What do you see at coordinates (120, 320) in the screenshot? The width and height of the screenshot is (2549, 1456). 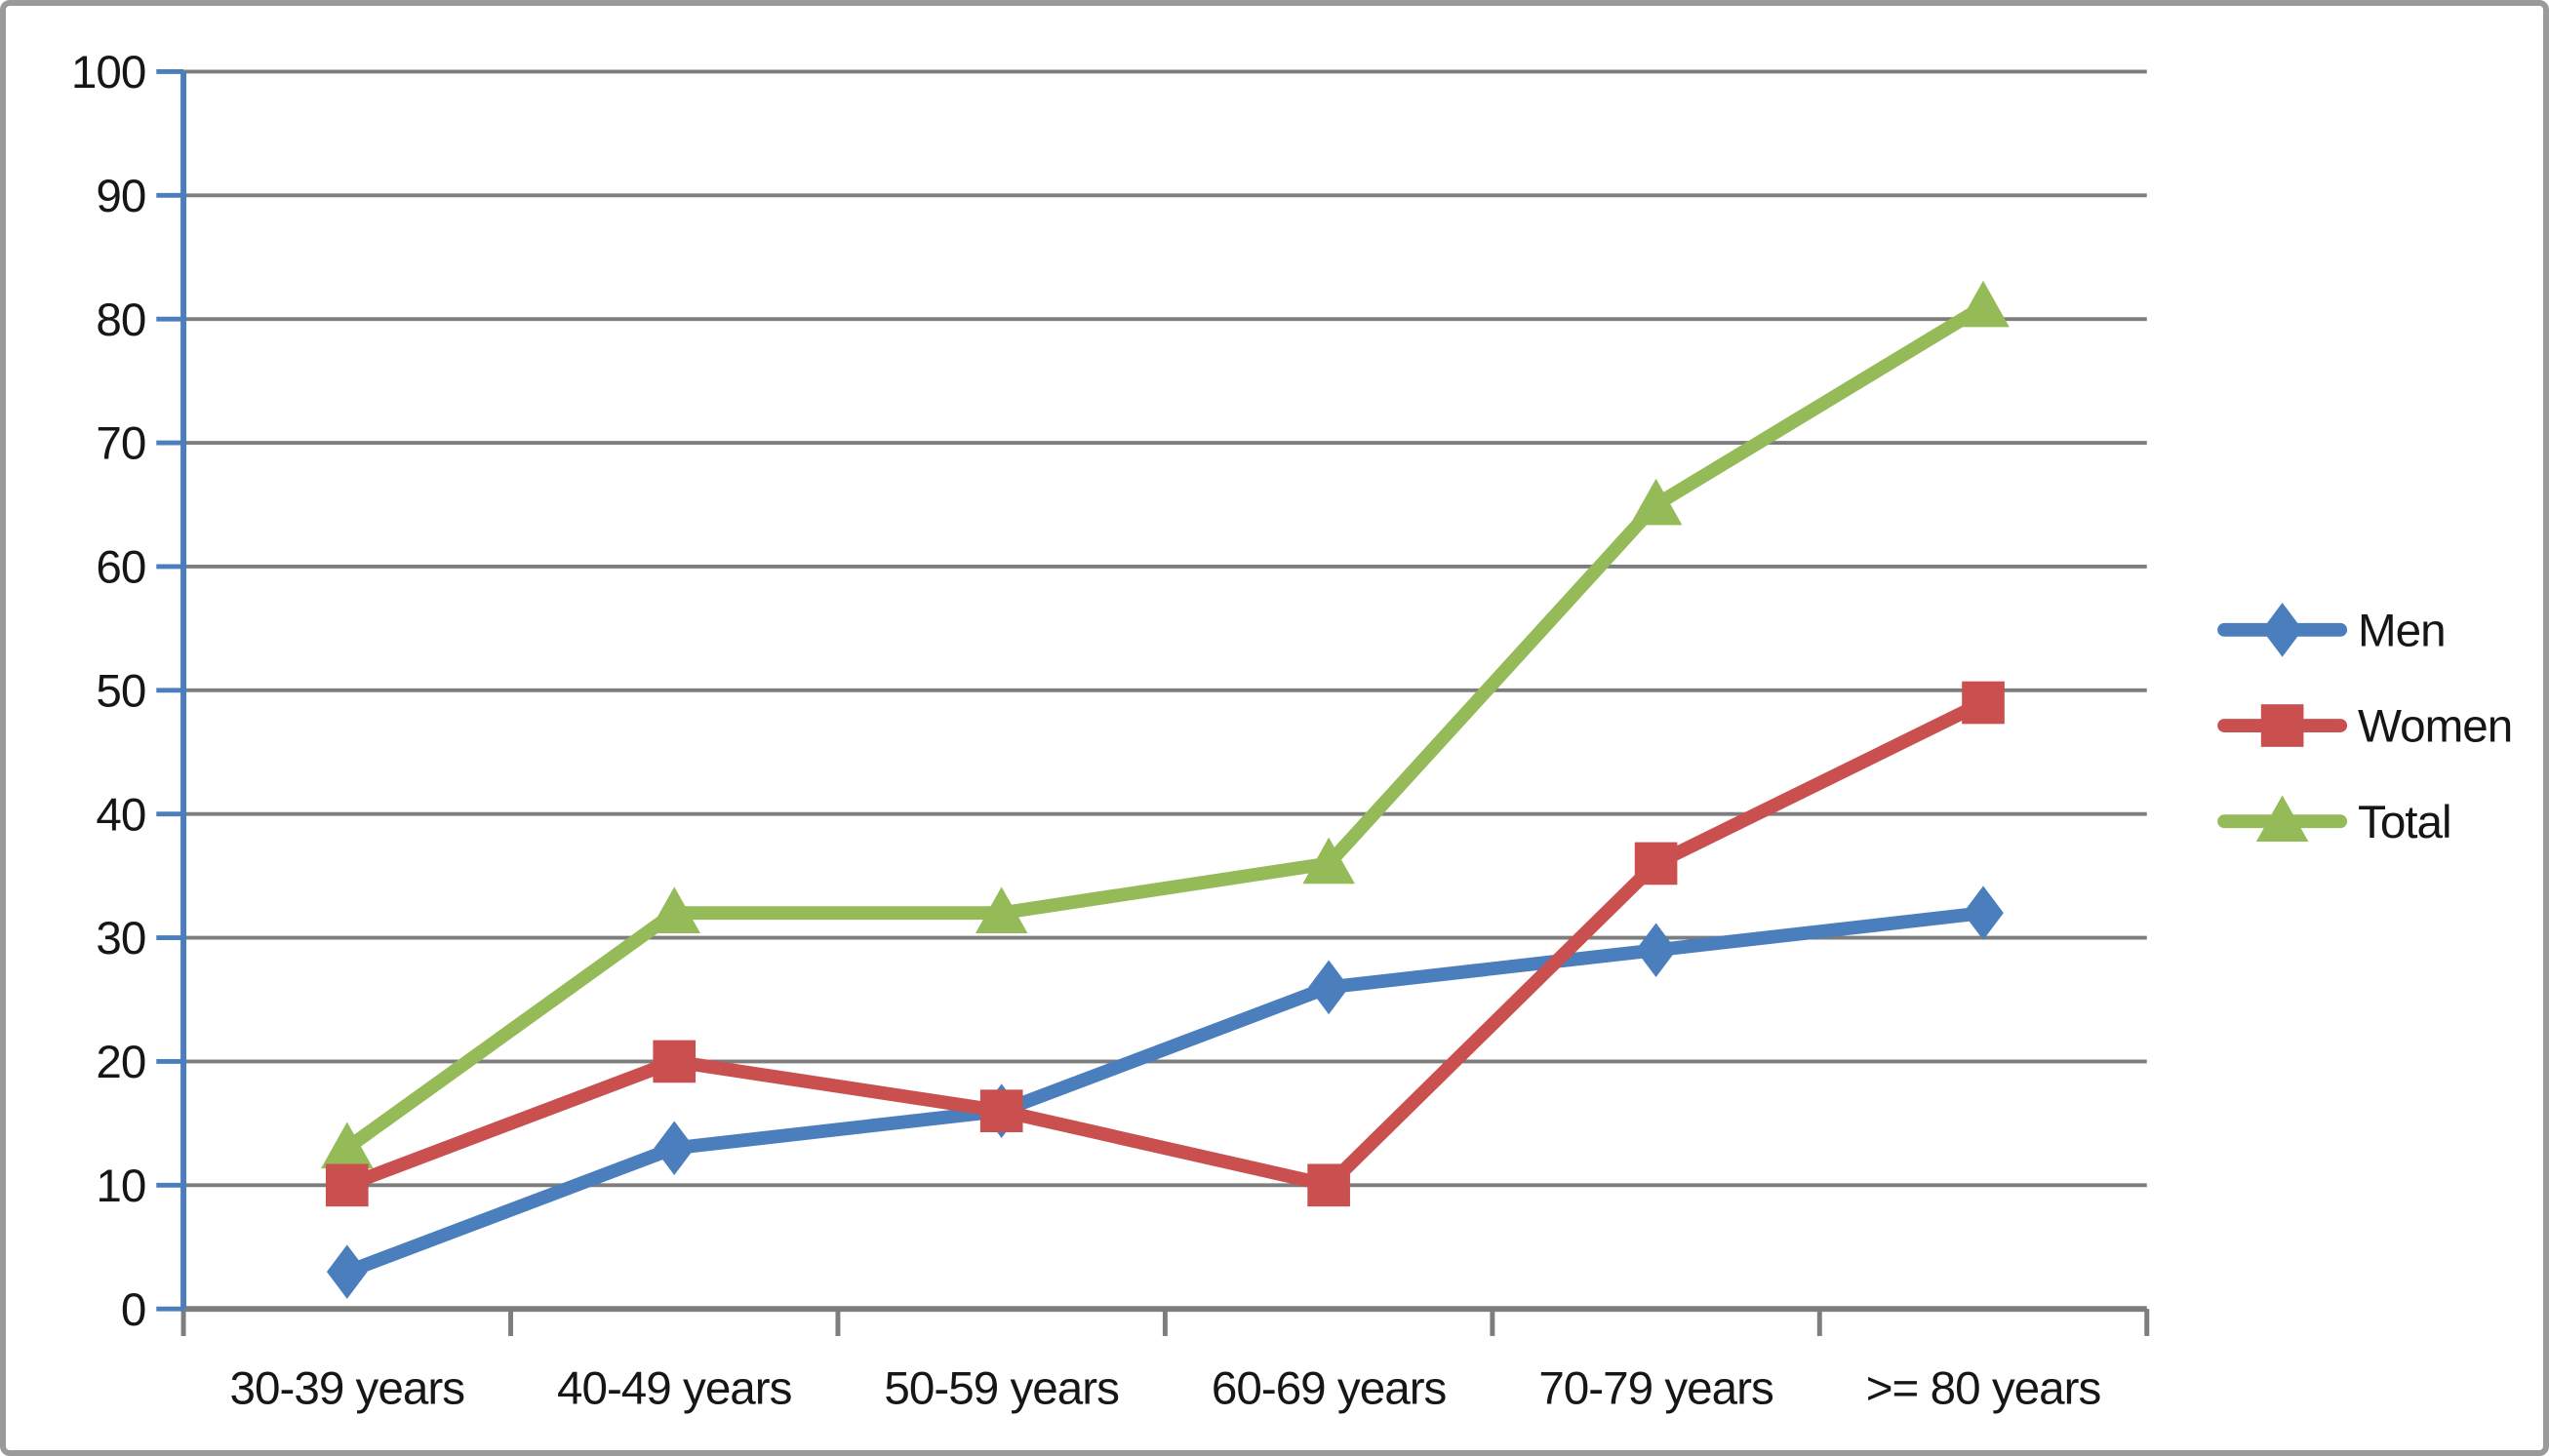 I see `y-tick-label: 80` at bounding box center [120, 320].